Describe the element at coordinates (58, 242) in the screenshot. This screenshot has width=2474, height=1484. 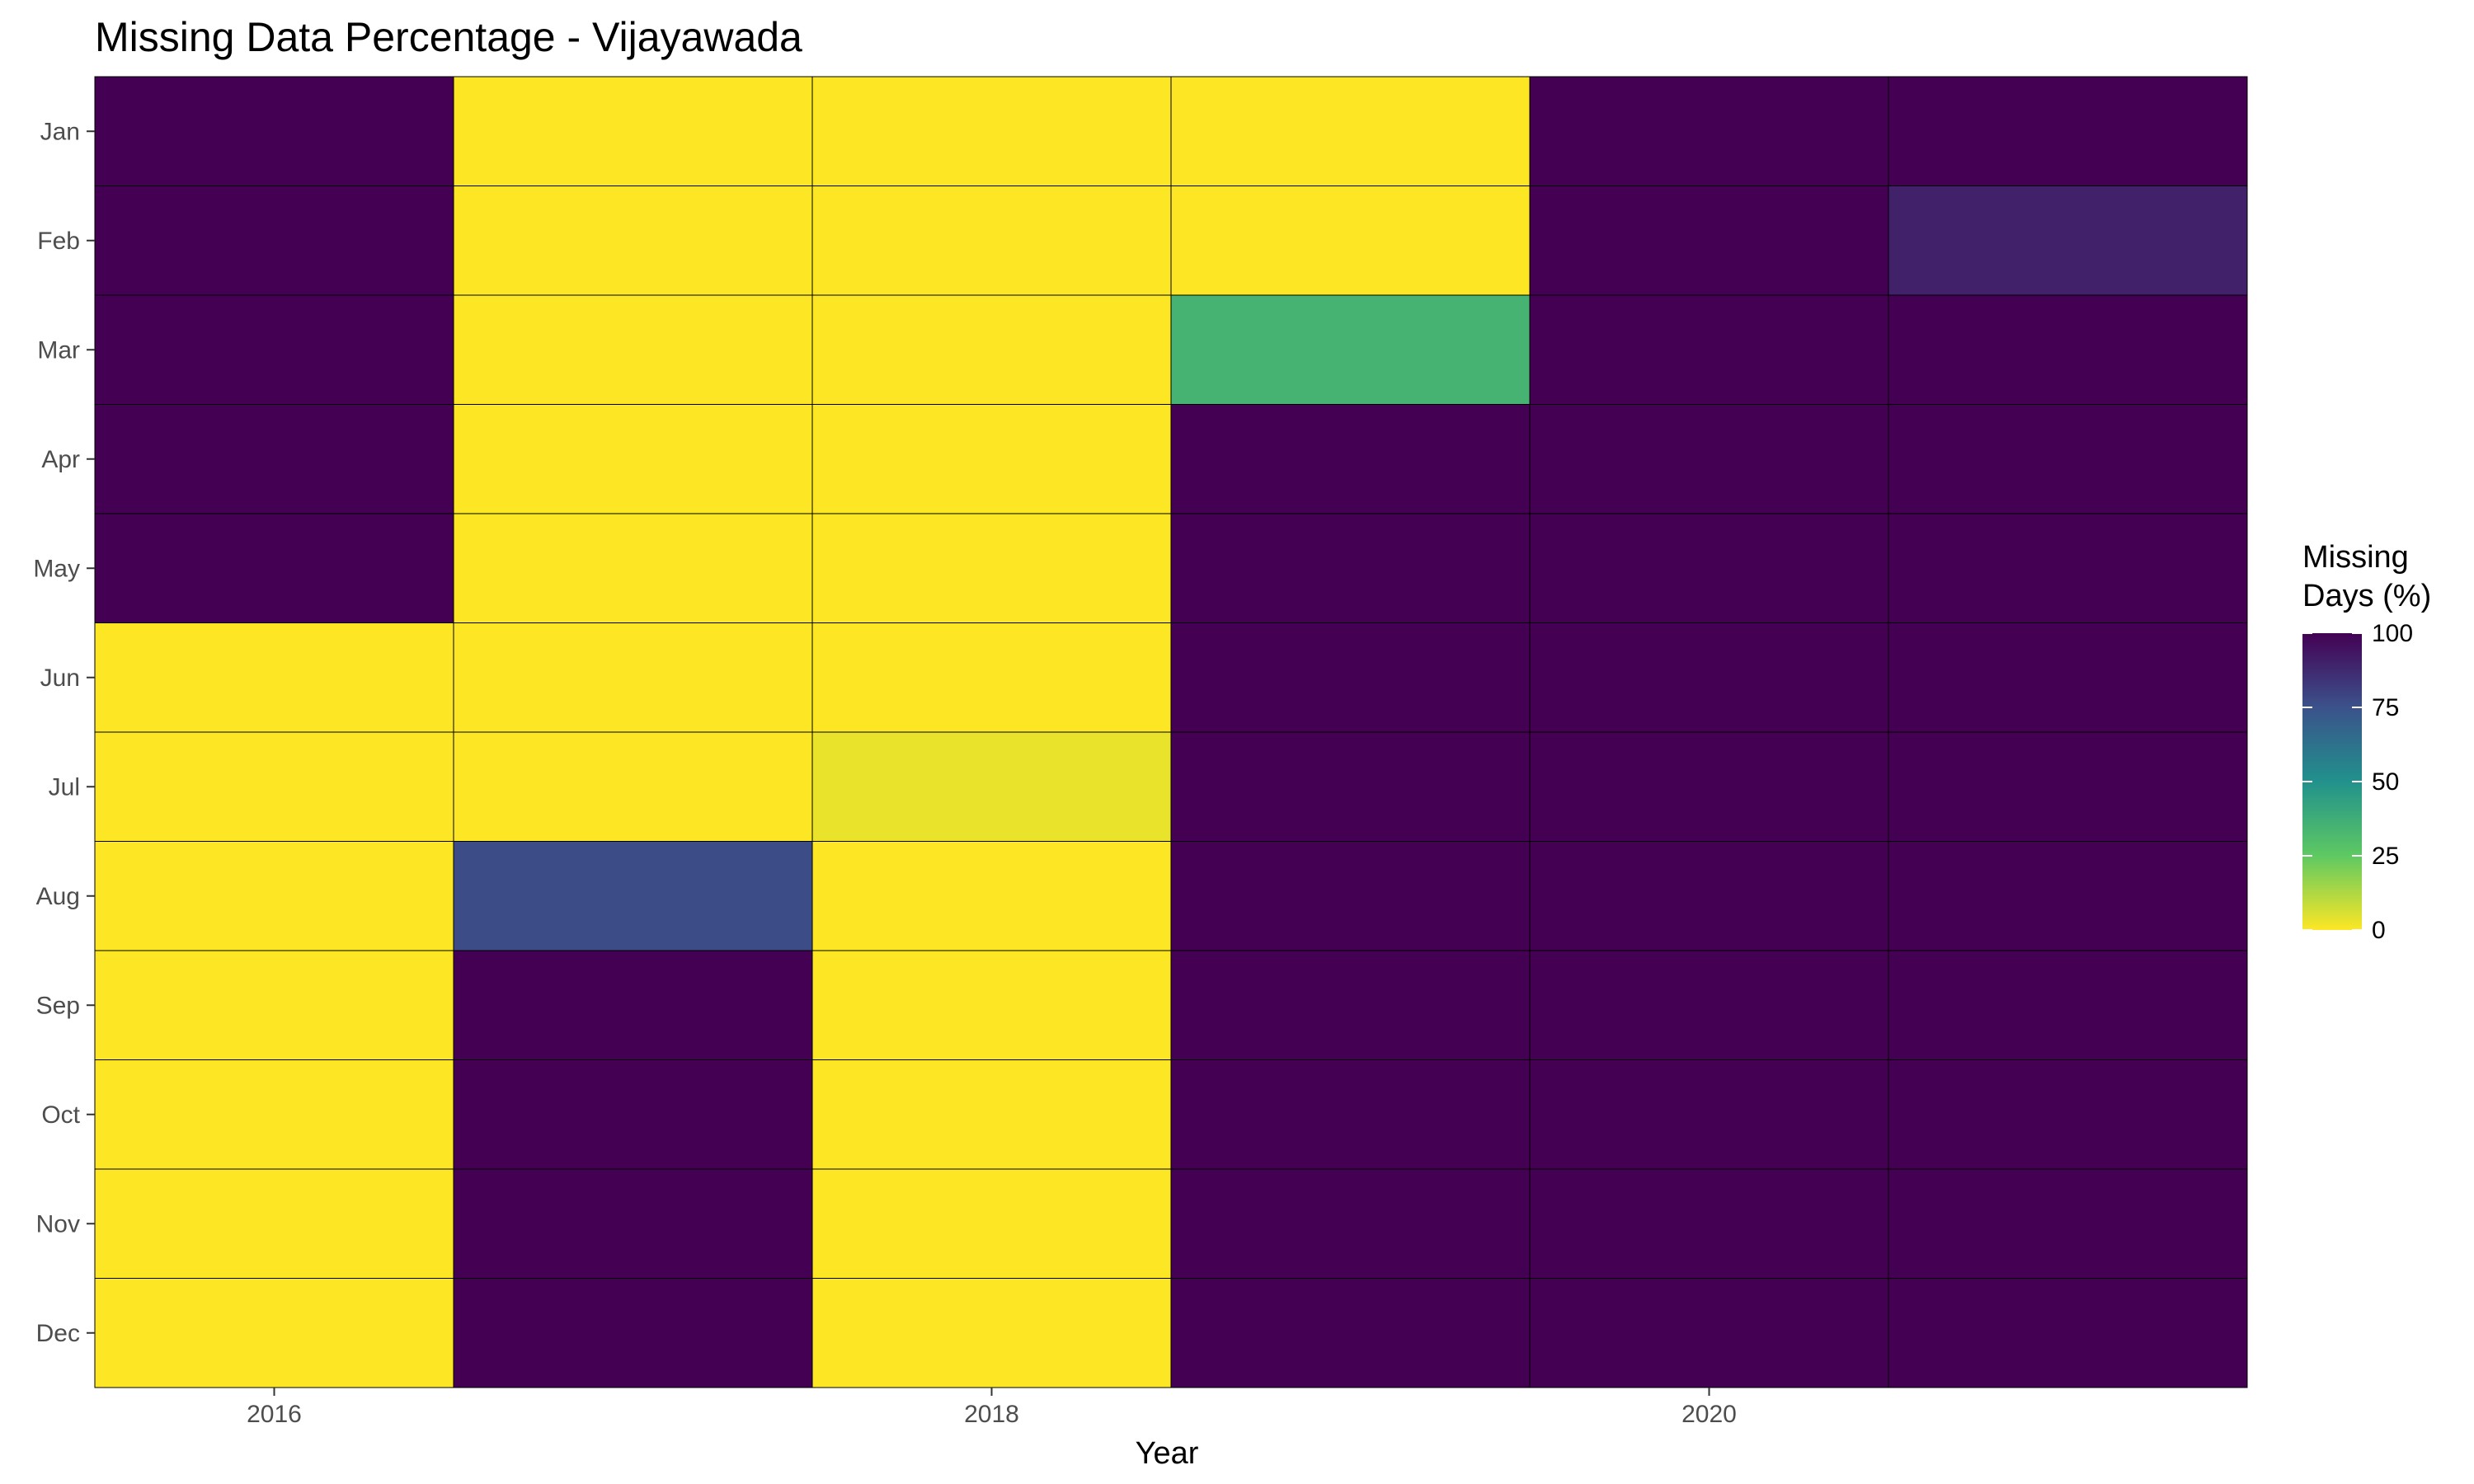
I see `y-tick-label: Feb` at that location.